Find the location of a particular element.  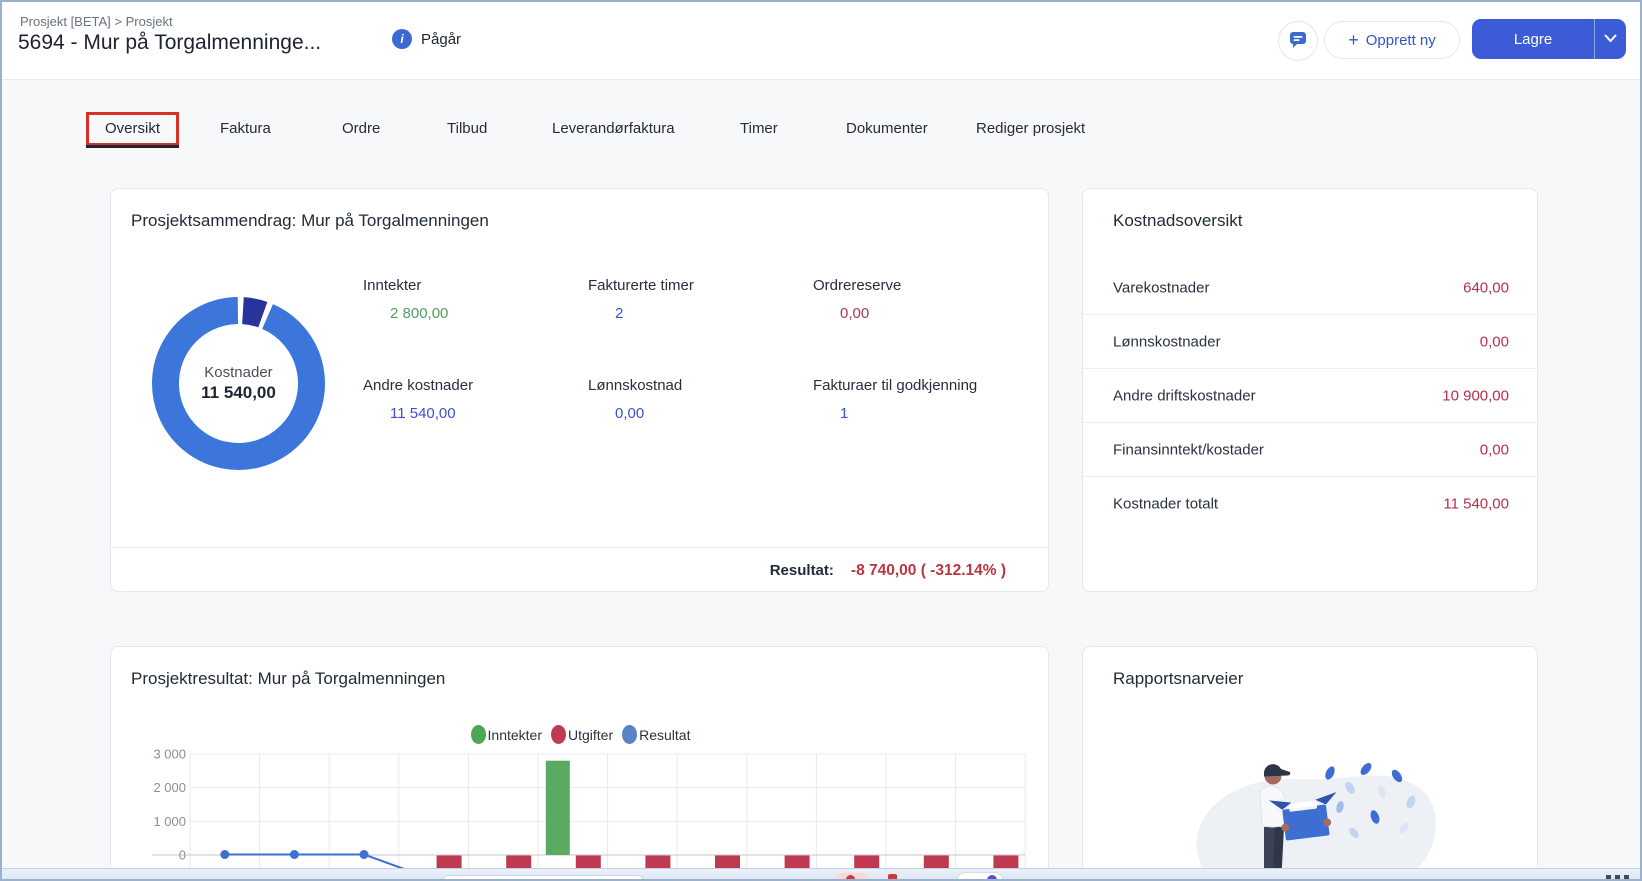

chart-legend: Inntekter Utgifter Resultat is located at coordinates (579, 734).